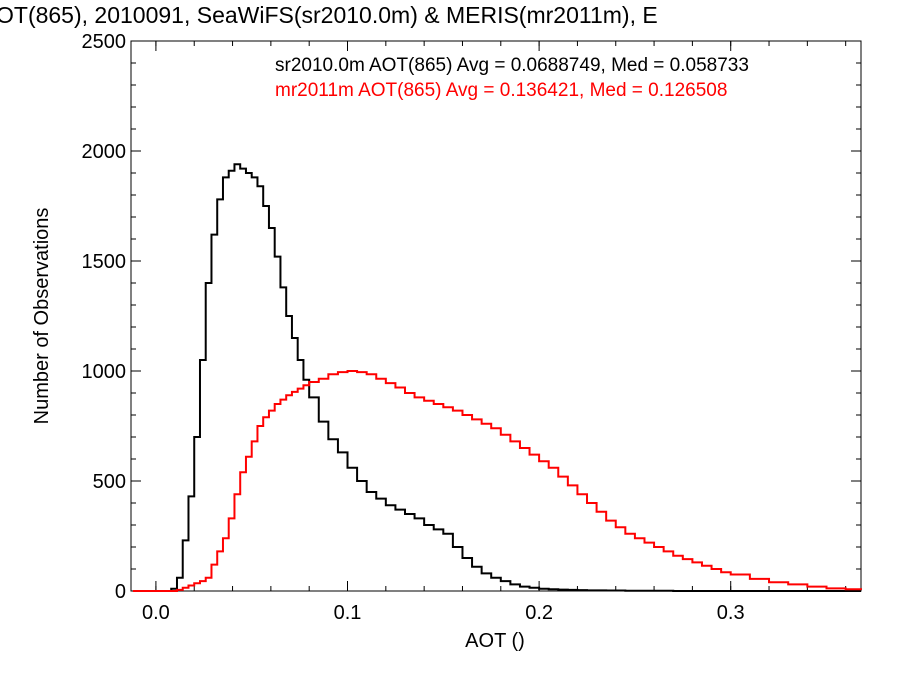 The image size is (900, 680). I want to click on y-axis-label: Number of Observations, so click(42, 316).